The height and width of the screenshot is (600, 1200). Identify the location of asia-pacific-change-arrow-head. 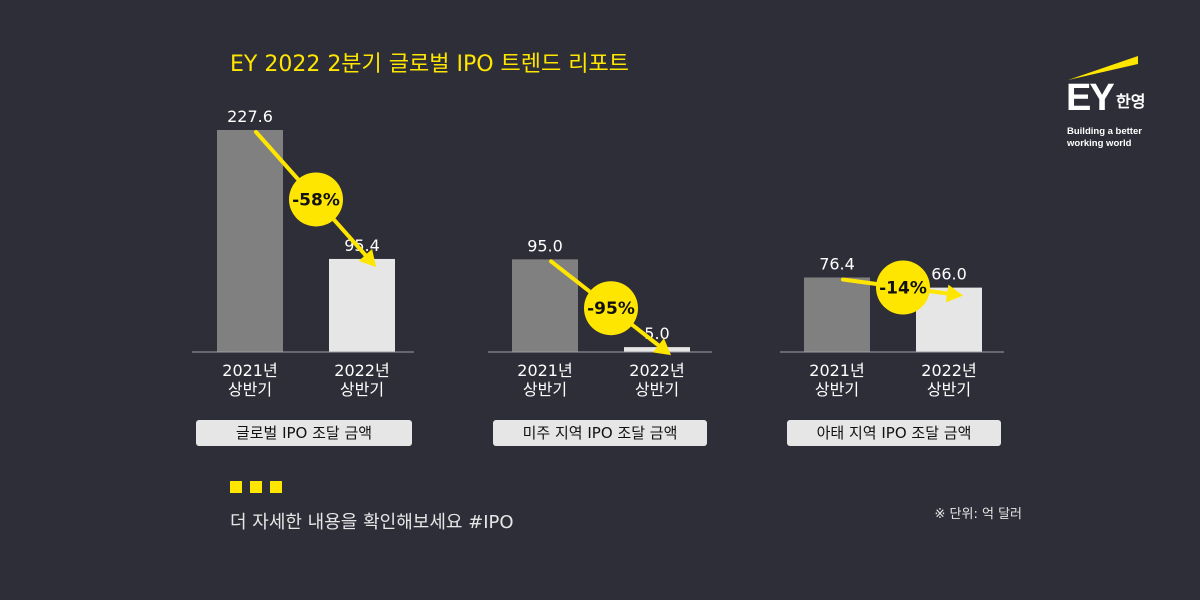
(954, 293).